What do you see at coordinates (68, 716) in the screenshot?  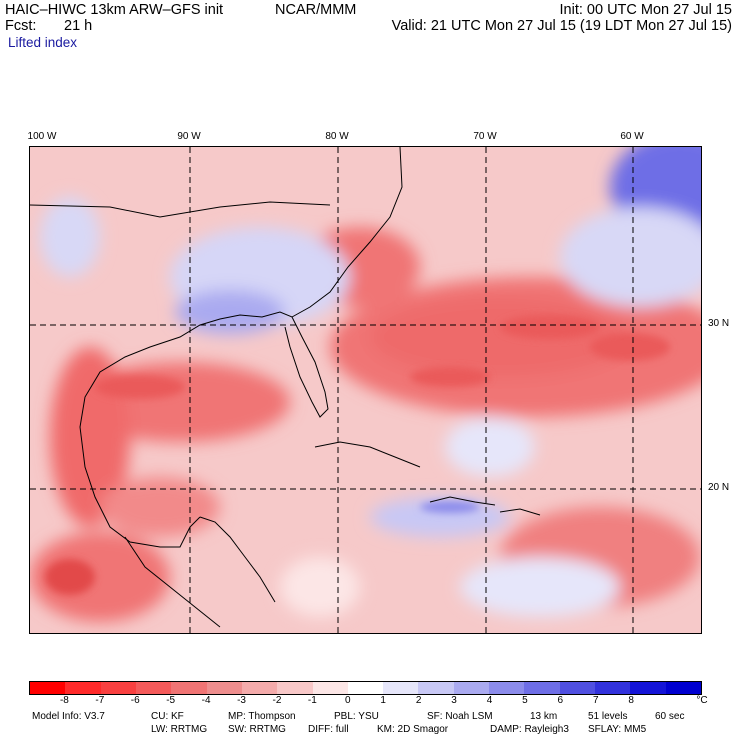 I see `footer-model-info: Model Info: V3.7` at bounding box center [68, 716].